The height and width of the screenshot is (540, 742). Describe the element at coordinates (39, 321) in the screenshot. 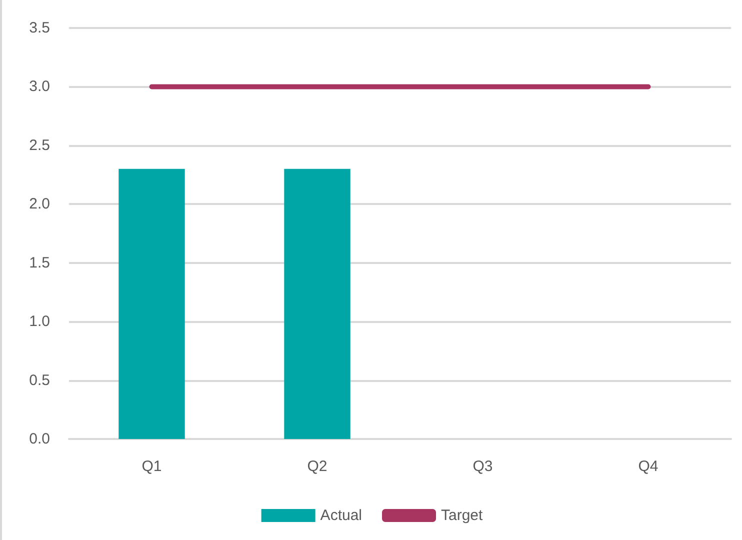

I see `y-tick-label: 1.0` at that location.